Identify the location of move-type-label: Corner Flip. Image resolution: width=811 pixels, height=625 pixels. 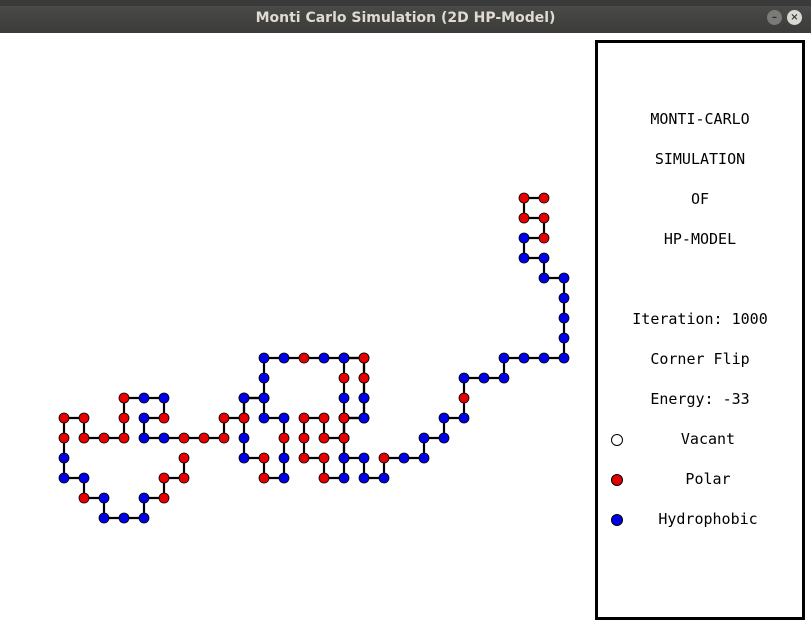
(700, 359).